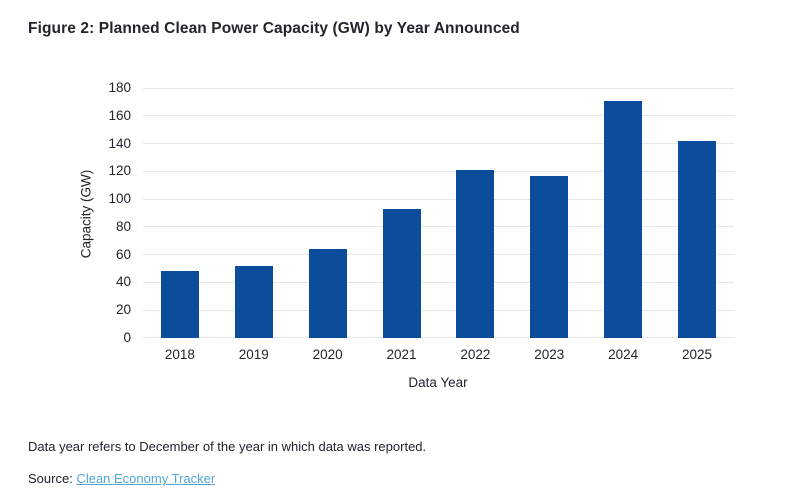 Image resolution: width=800 pixels, height=500 pixels. Describe the element at coordinates (123, 310) in the screenshot. I see `y-tick-label: 20` at that location.